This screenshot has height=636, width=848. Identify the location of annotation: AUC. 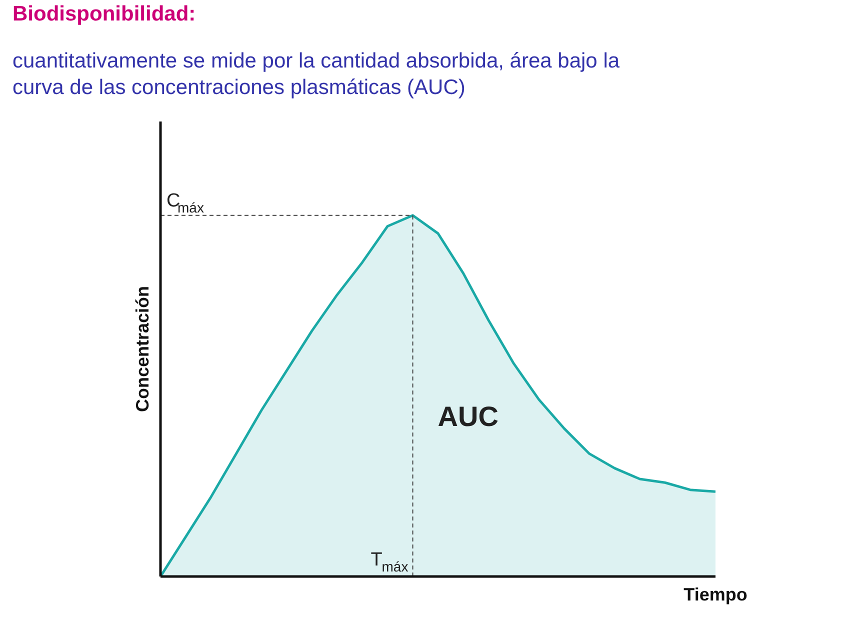
(468, 416).